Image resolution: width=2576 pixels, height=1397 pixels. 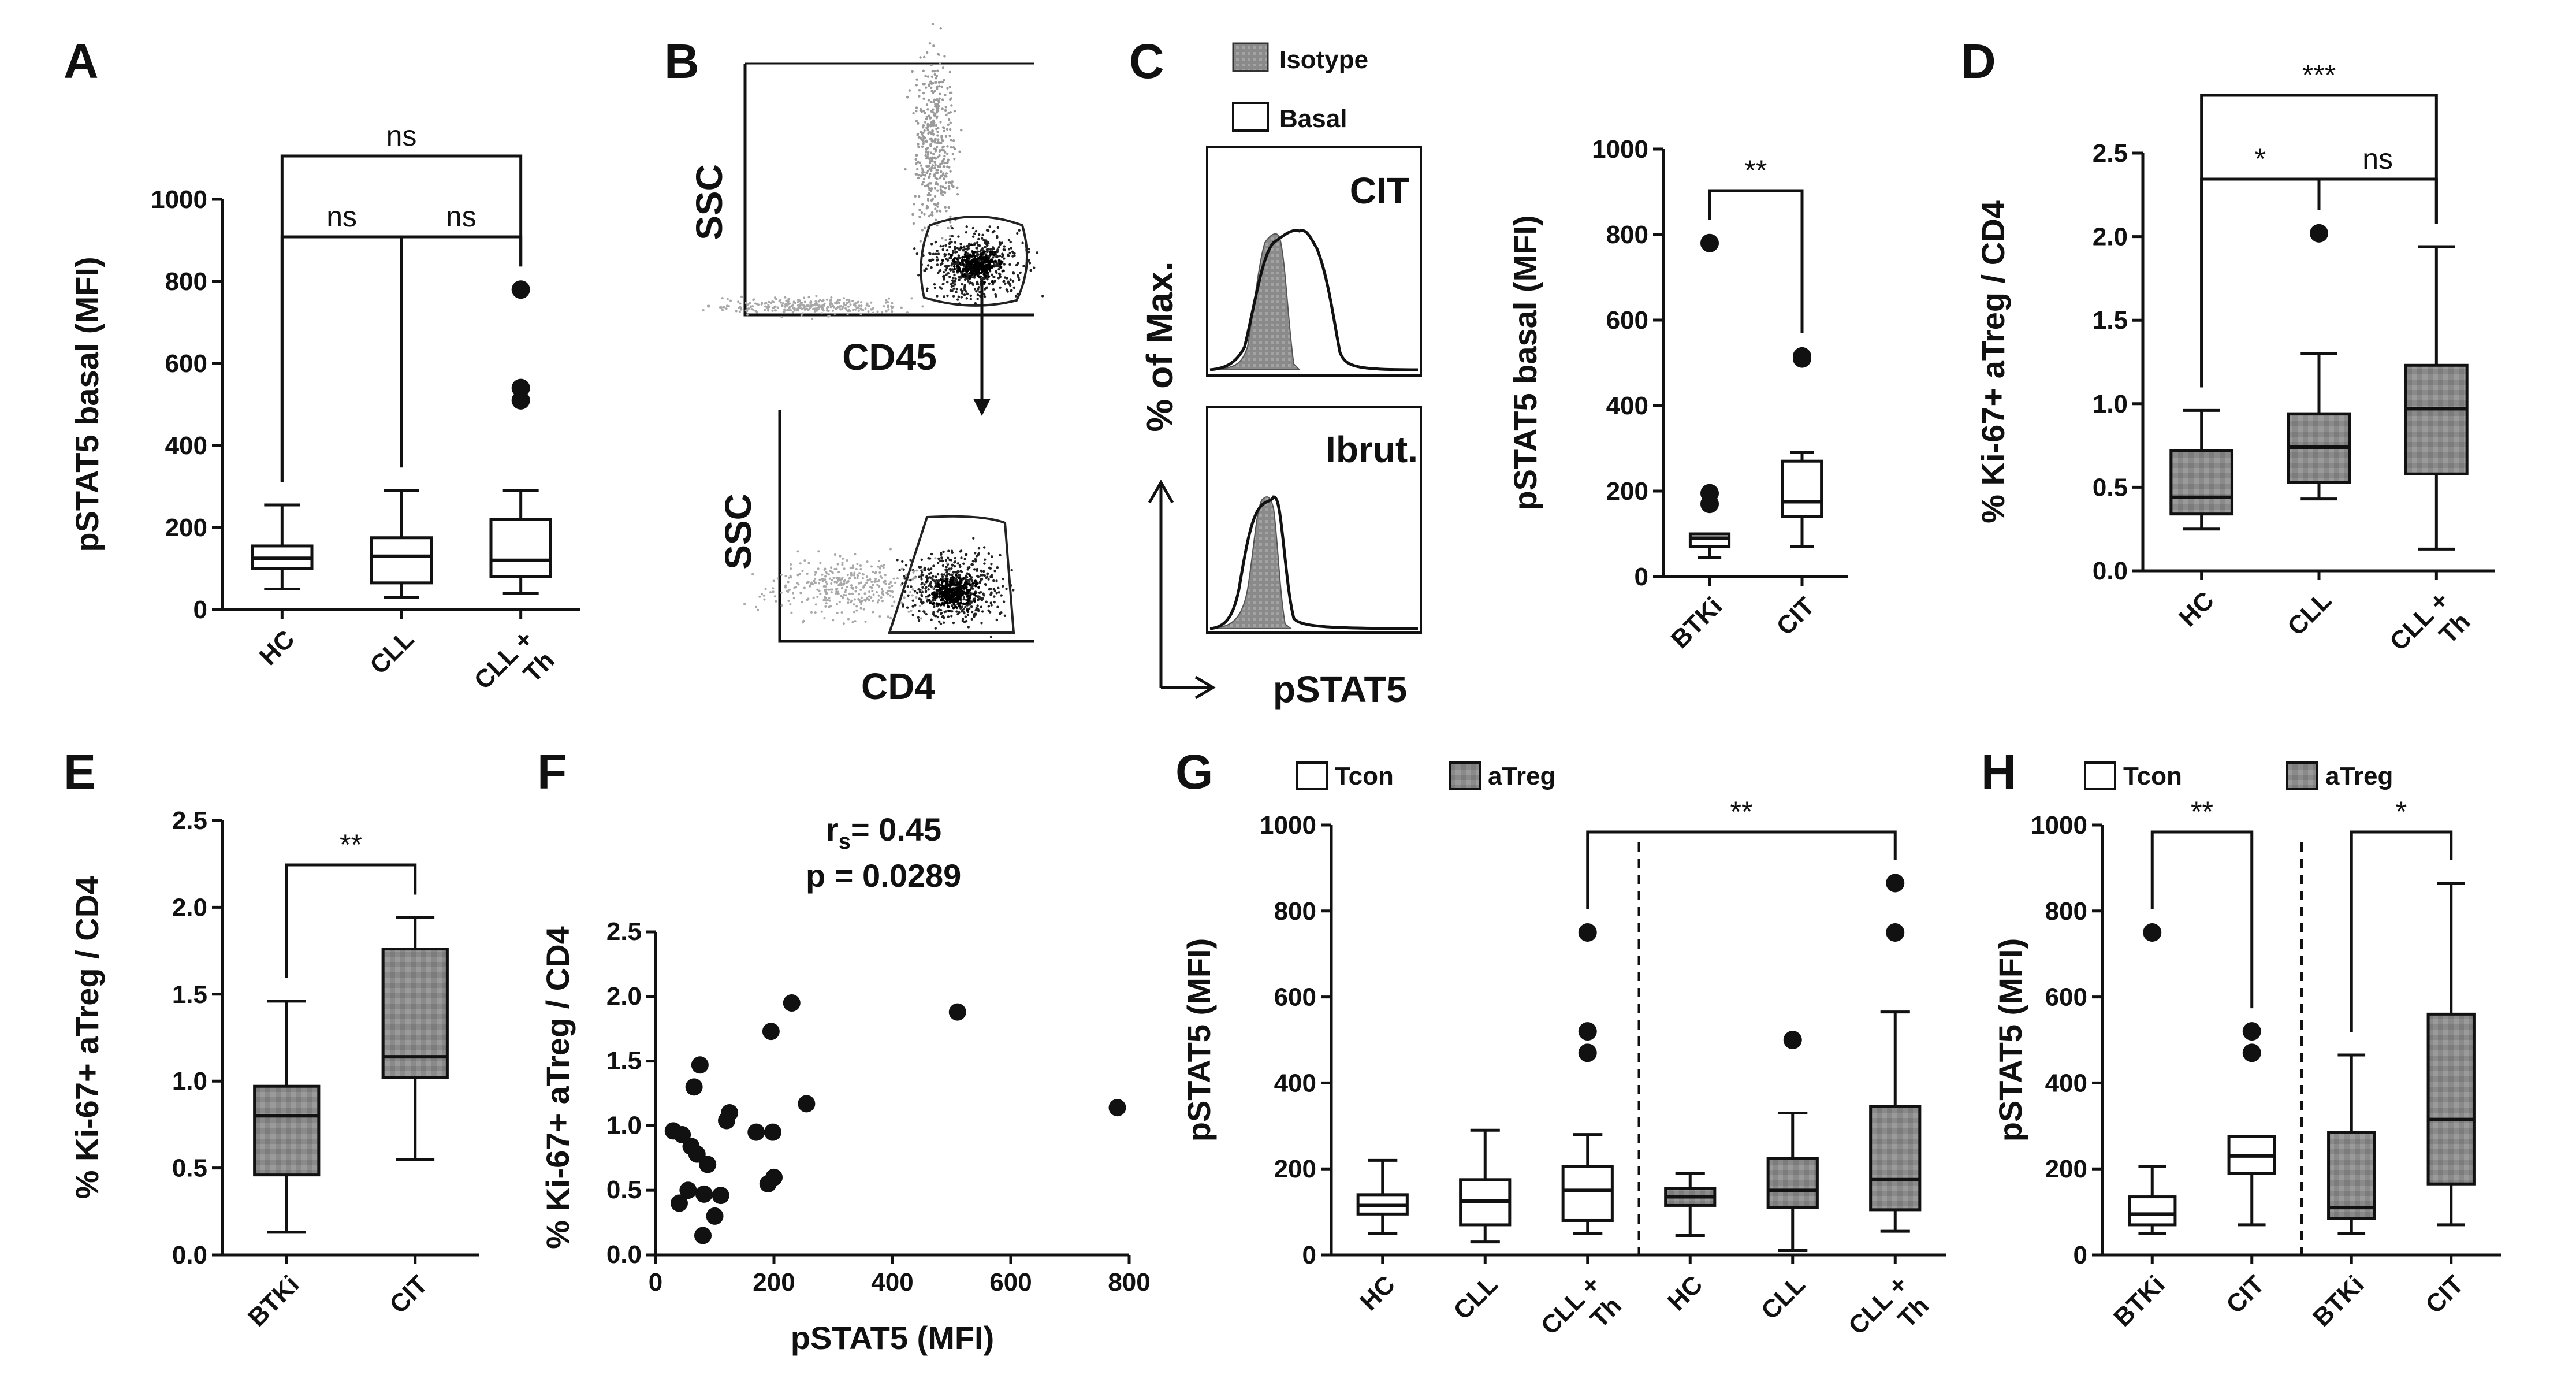 What do you see at coordinates (2260, 282) in the screenshot?
I see `chart-d-significance-bracket` at bounding box center [2260, 282].